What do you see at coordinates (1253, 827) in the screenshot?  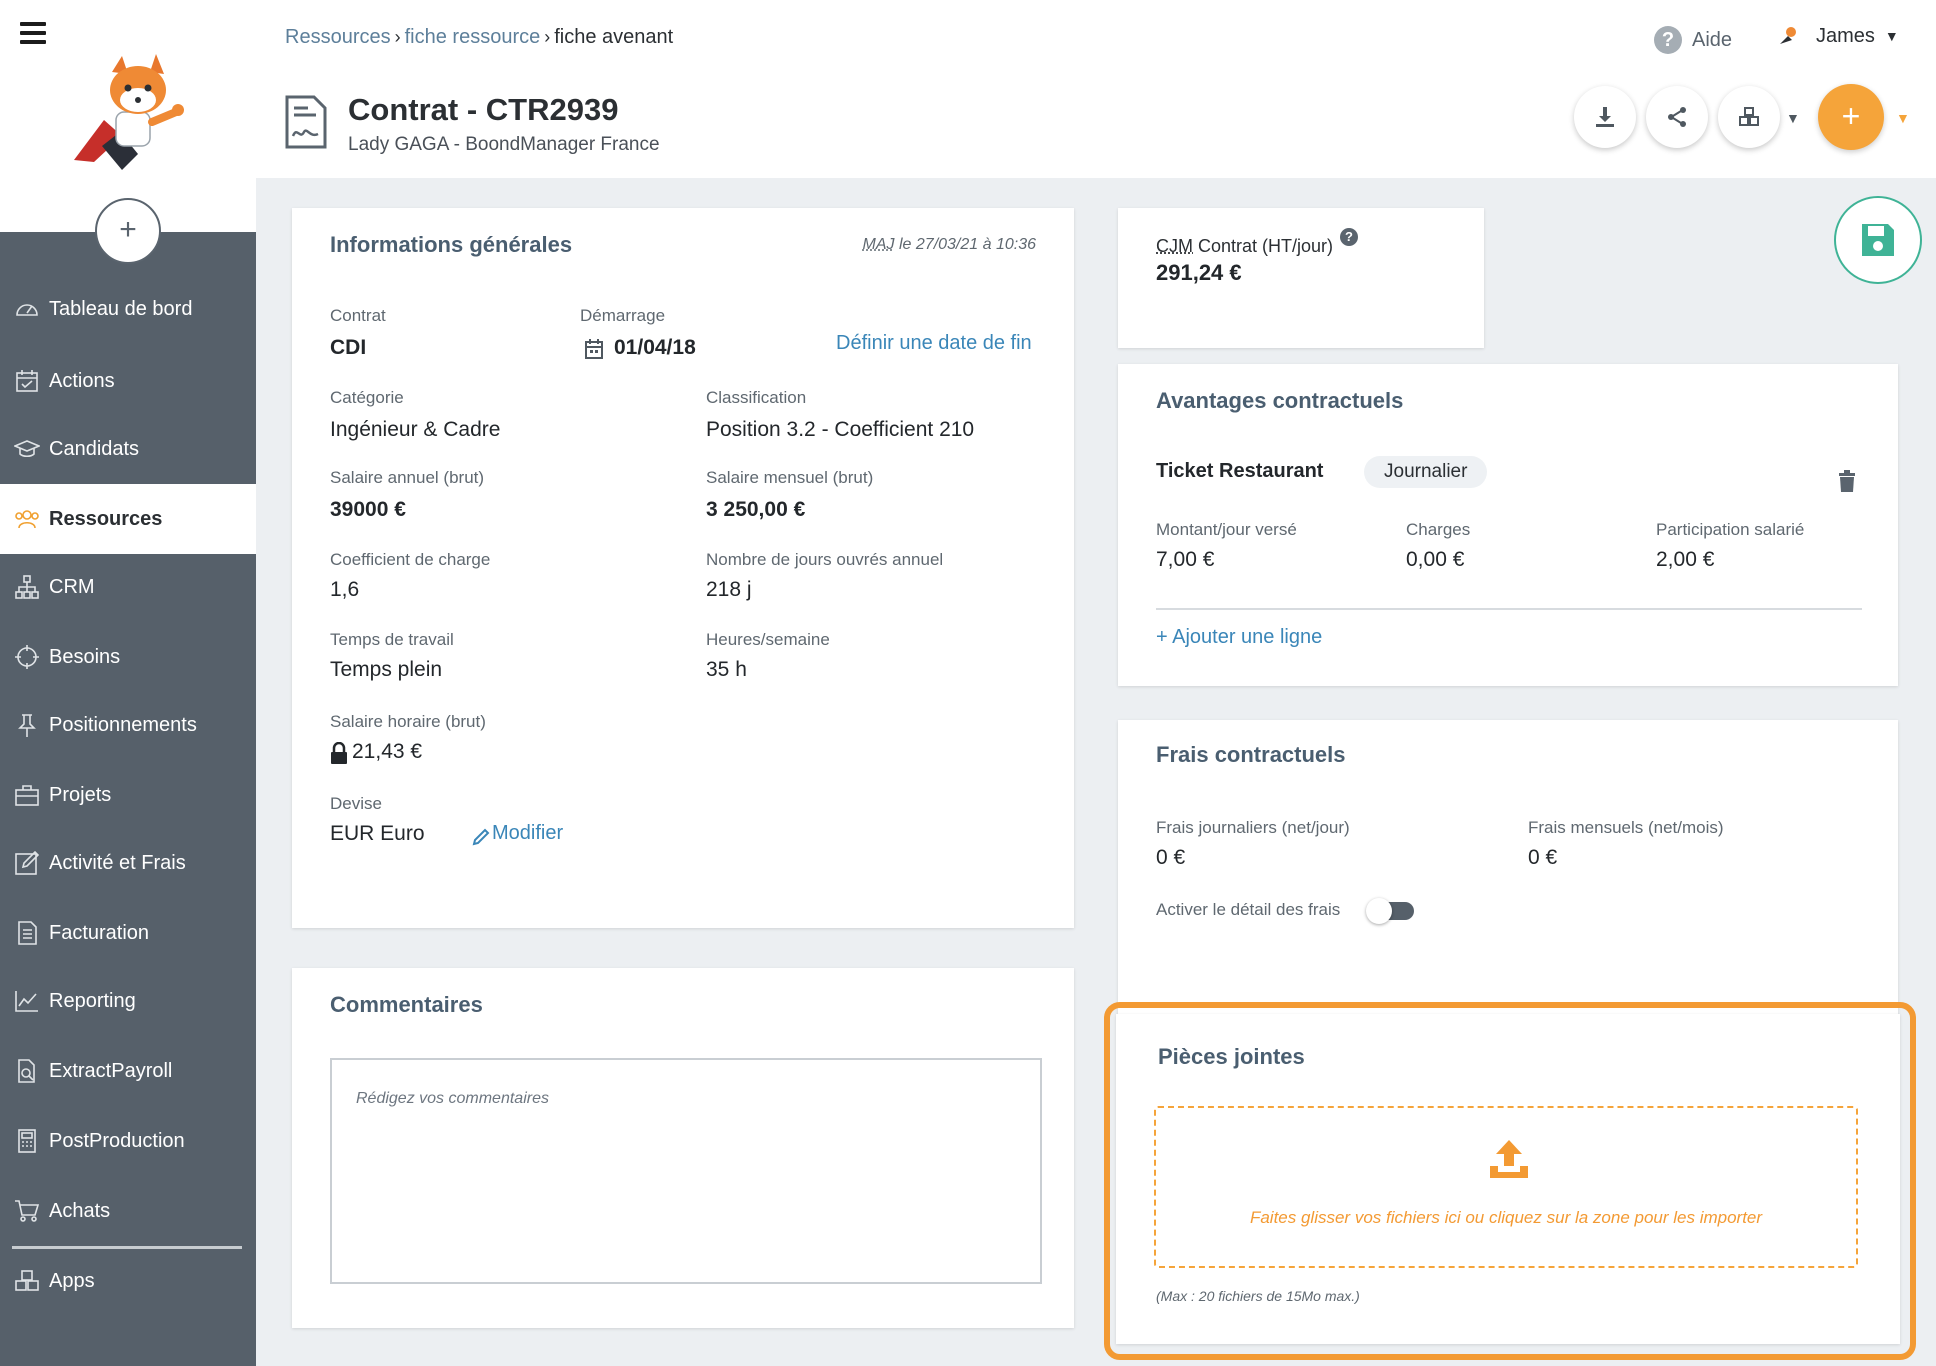 I see `frais-journaliers-label: Frais journaliers (net/jour)` at bounding box center [1253, 827].